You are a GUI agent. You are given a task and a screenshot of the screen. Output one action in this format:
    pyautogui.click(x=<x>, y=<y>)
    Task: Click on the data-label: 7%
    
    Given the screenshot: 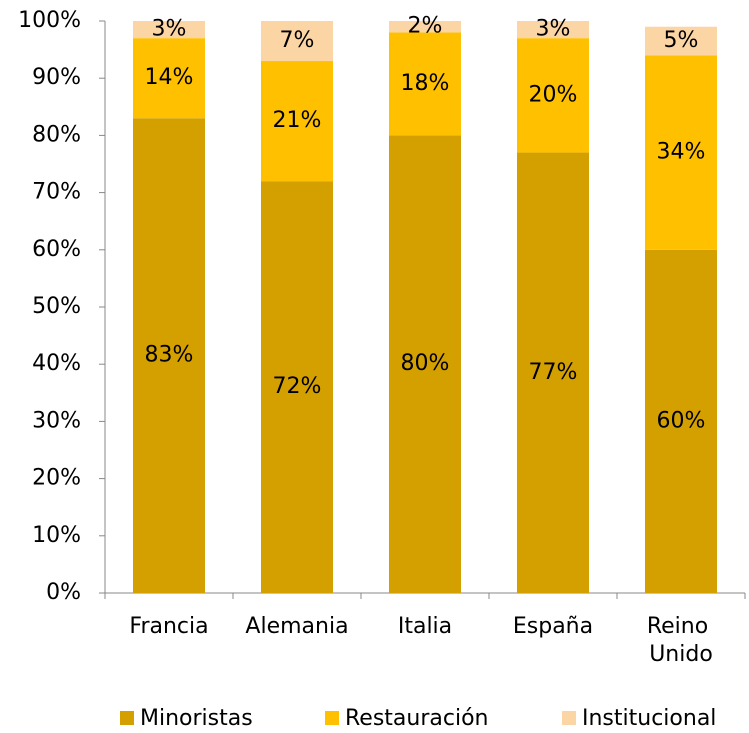 What is the action you would take?
    pyautogui.click(x=297, y=40)
    